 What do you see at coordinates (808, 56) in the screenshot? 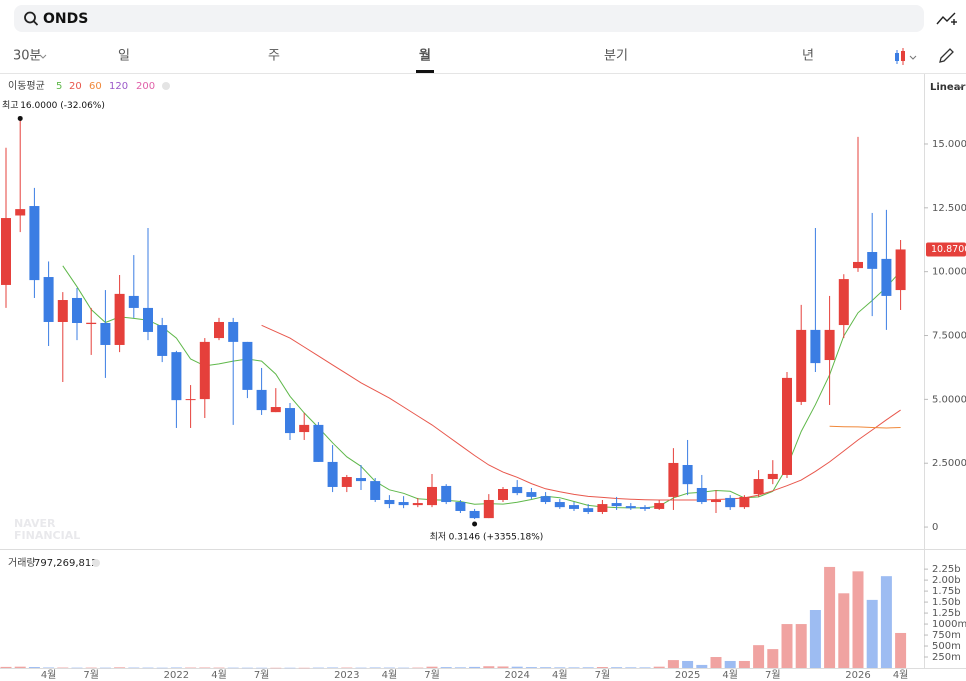
I see `interval-tab: 년` at bounding box center [808, 56].